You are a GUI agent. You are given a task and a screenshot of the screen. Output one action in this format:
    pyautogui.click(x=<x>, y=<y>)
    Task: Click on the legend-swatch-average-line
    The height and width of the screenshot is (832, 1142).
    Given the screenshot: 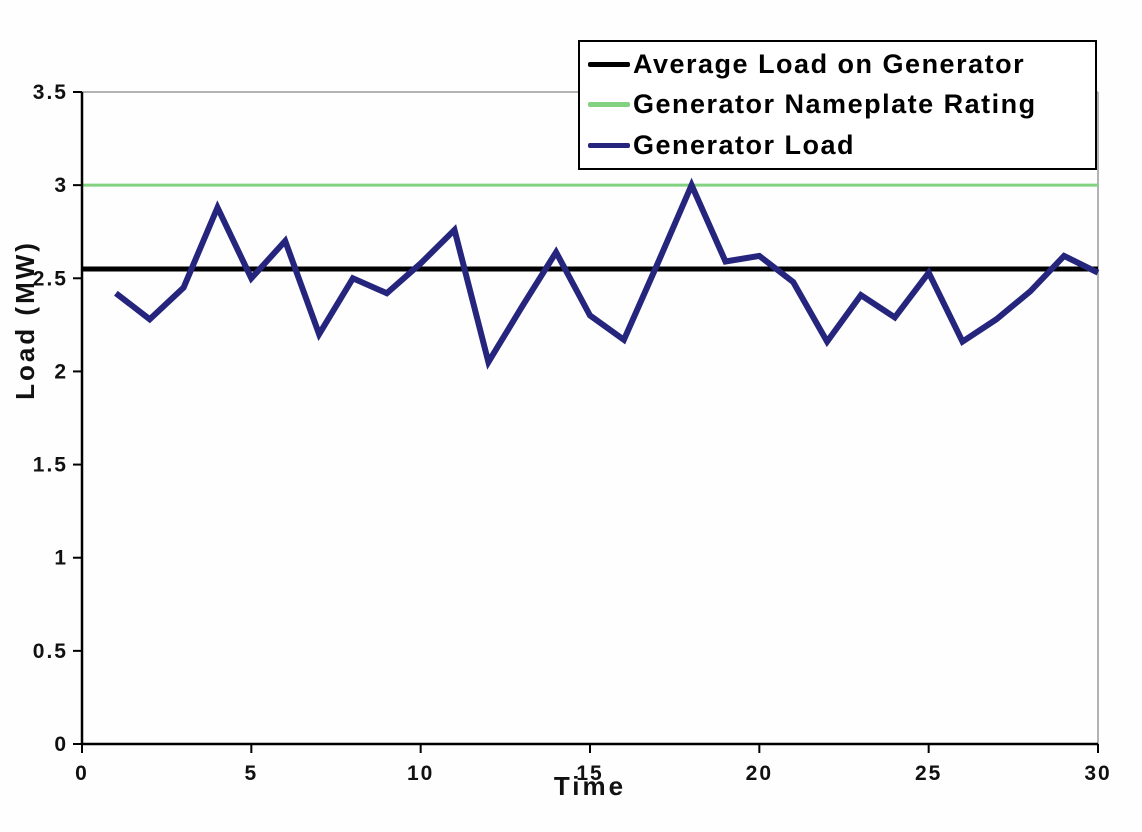 What is the action you would take?
    pyautogui.click(x=609, y=64)
    